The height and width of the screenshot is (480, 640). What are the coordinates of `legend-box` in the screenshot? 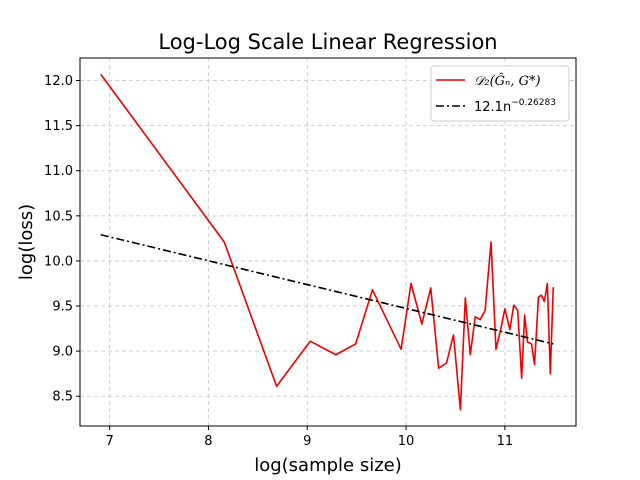 It's located at (500, 93).